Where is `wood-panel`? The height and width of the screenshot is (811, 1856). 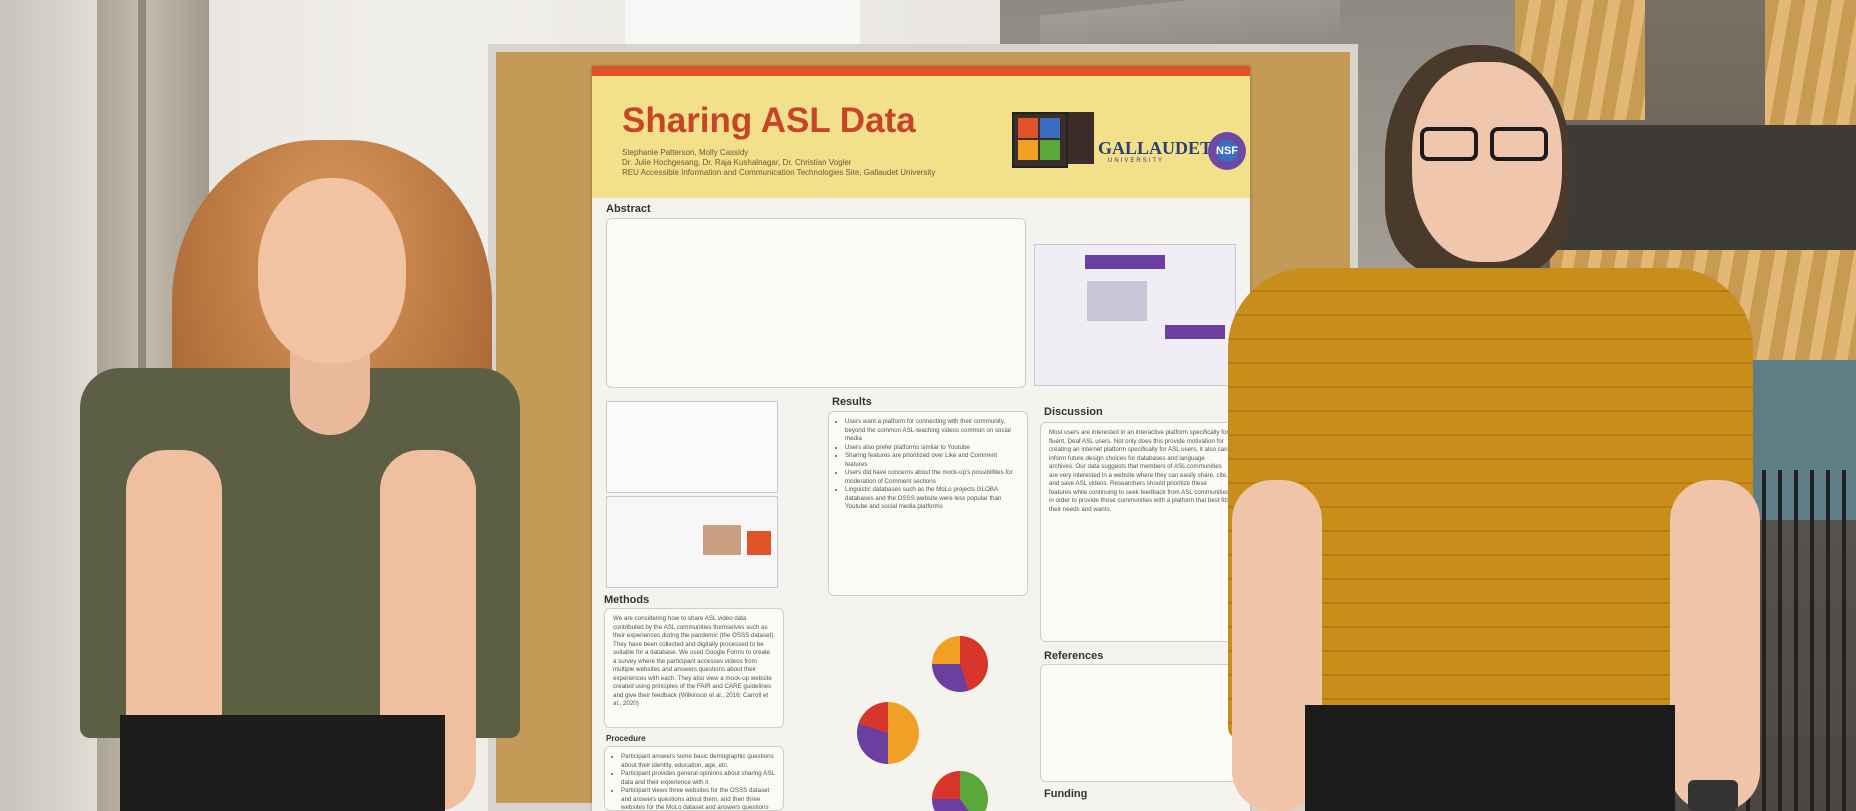
wood-panel is located at coordinates (1810, 65).